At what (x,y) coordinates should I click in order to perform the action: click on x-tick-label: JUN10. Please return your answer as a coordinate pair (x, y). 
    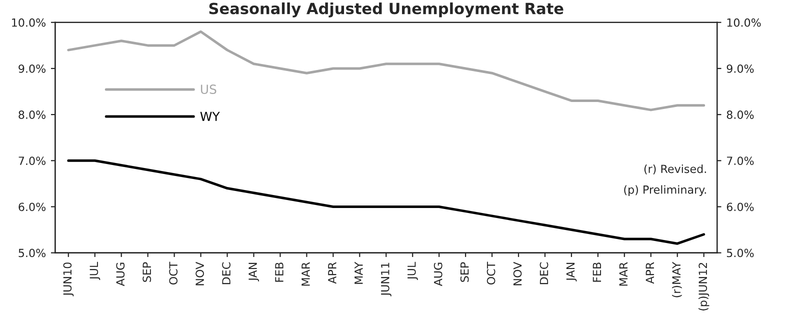
    Looking at the image, I should click on (68, 279).